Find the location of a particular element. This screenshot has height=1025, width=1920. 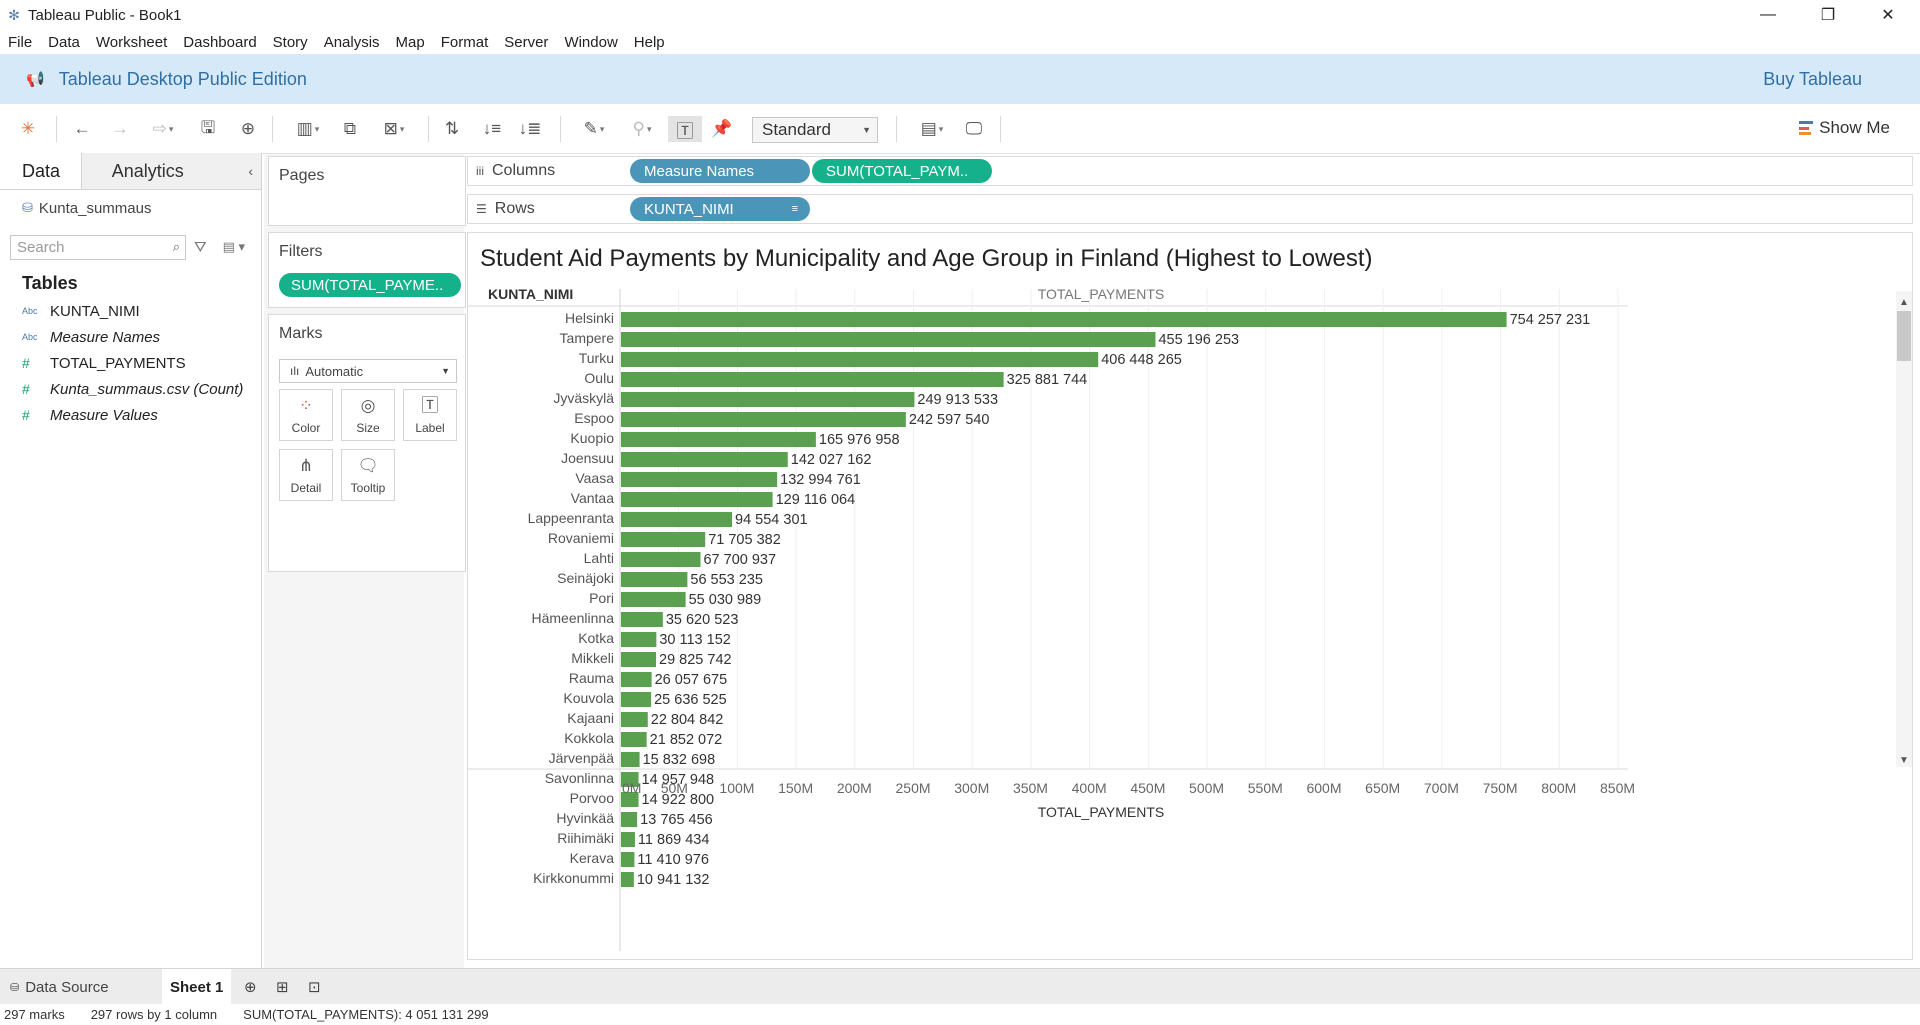

save-icon: 🖫 is located at coordinates (208, 127).